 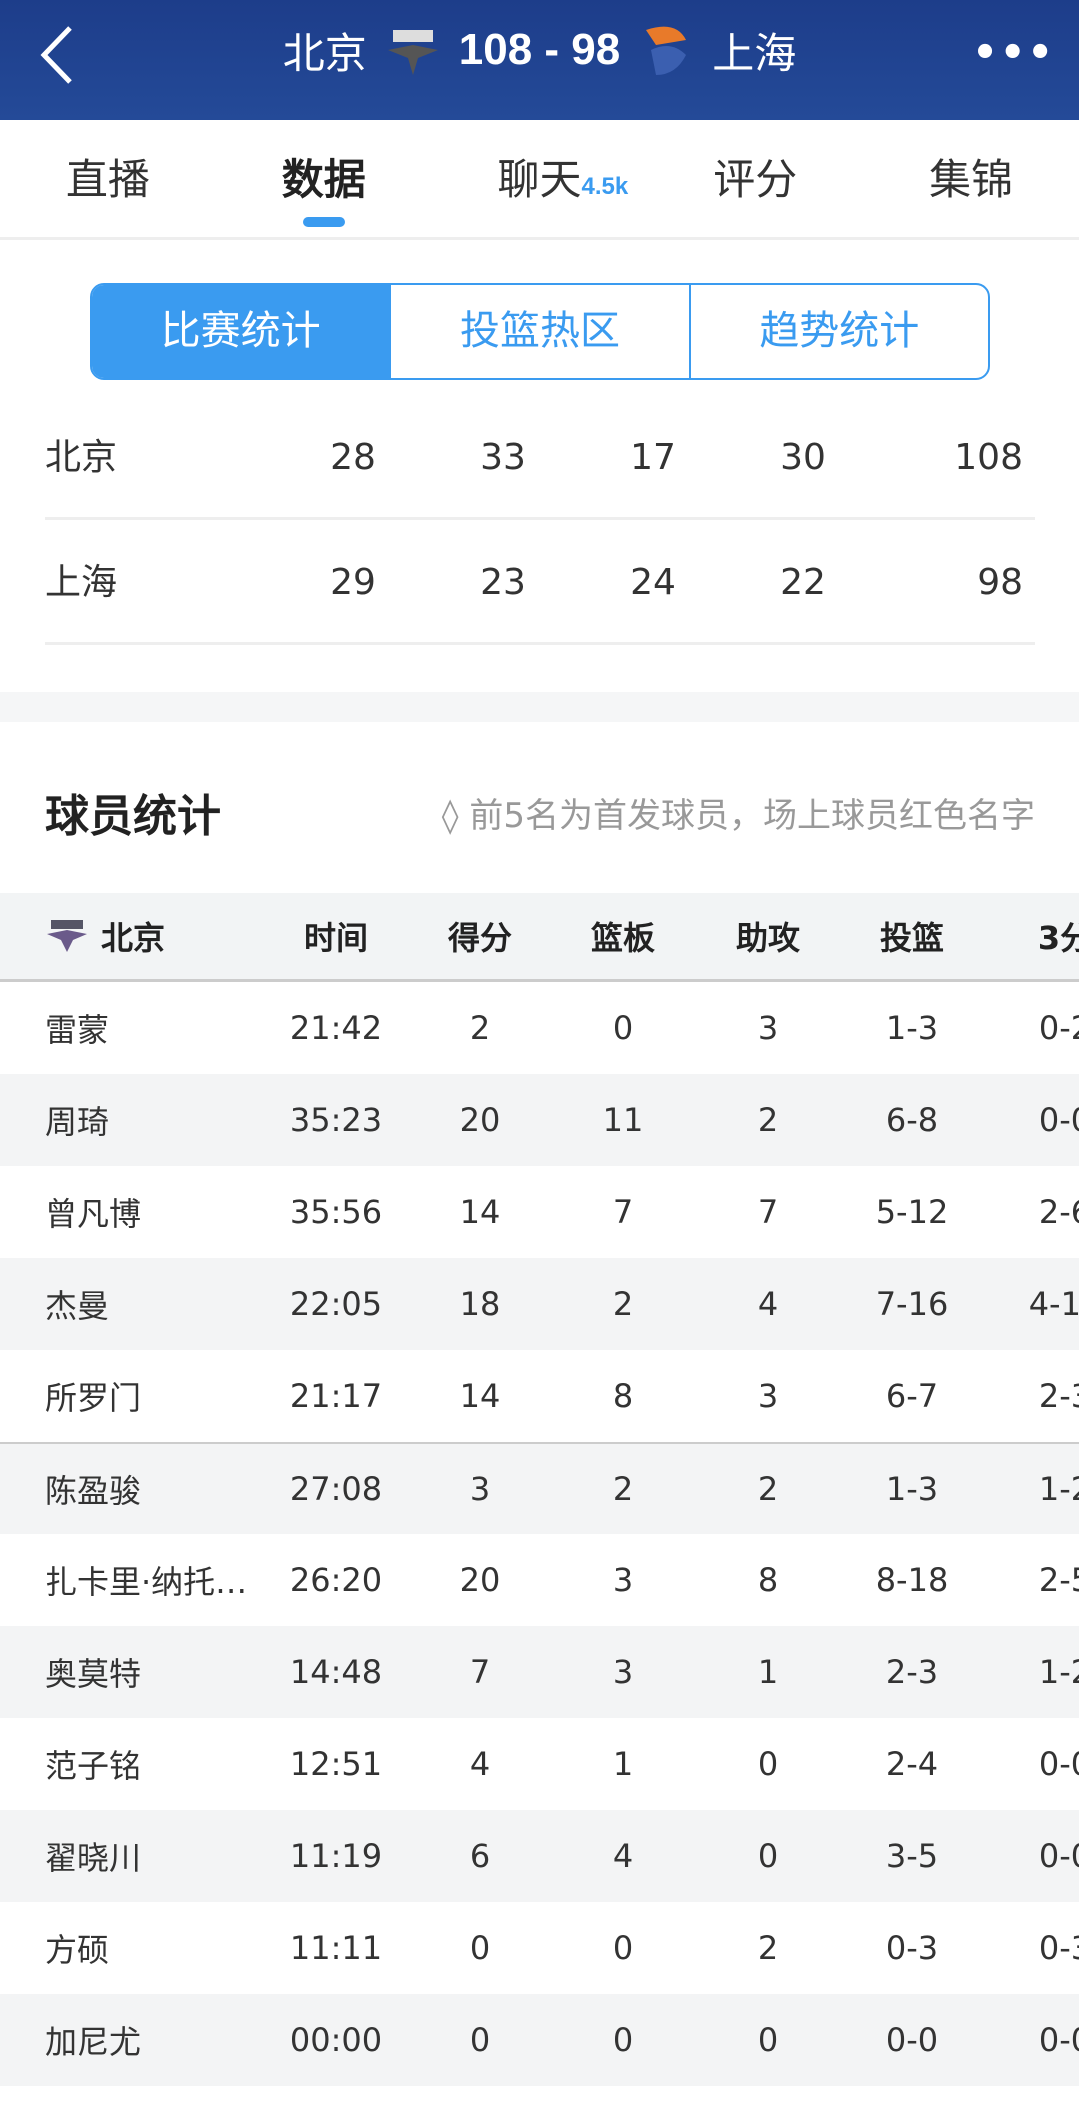 I want to click on stat-cell: 27:08, so click(x=336, y=1489).